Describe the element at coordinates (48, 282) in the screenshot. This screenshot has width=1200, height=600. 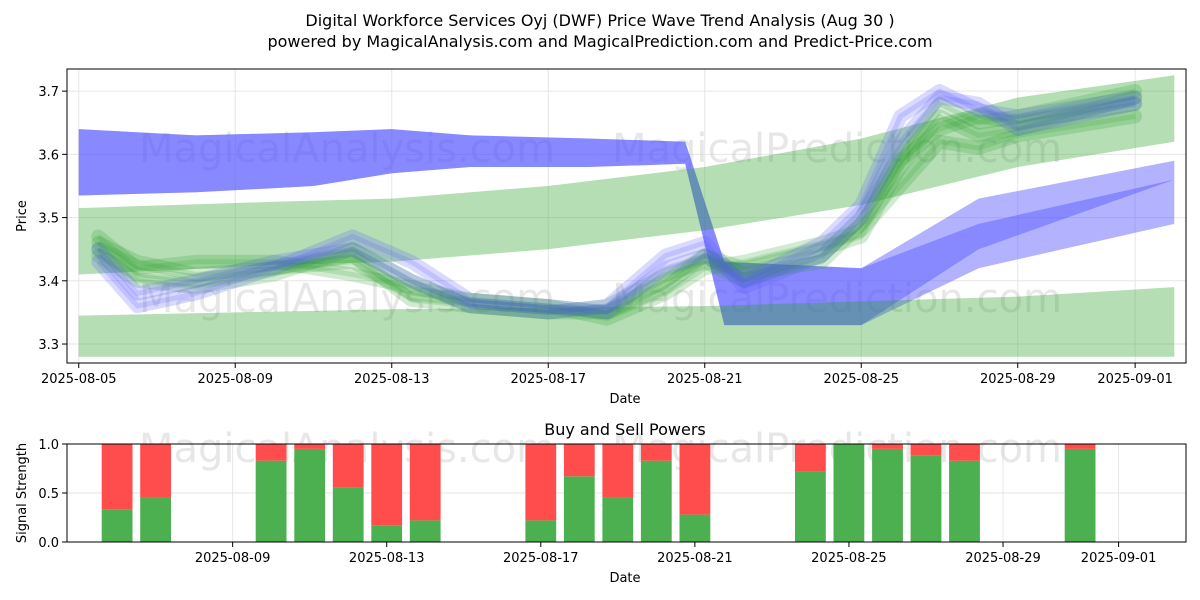
I see `price-y-tick-label: 3.4` at that location.